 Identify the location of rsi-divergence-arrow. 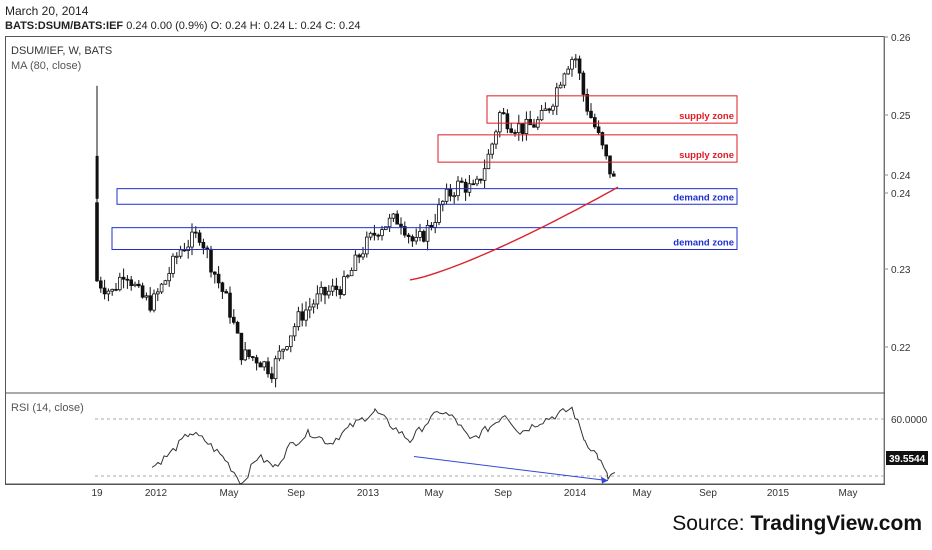
(511, 469).